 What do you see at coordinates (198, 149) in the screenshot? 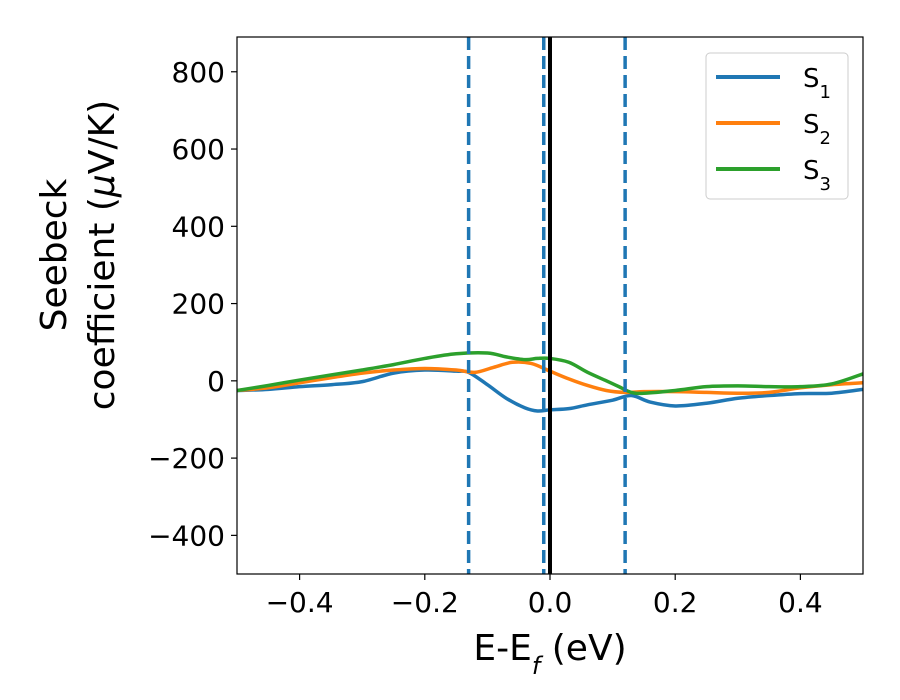
I see `y-tick-label: 600` at bounding box center [198, 149].